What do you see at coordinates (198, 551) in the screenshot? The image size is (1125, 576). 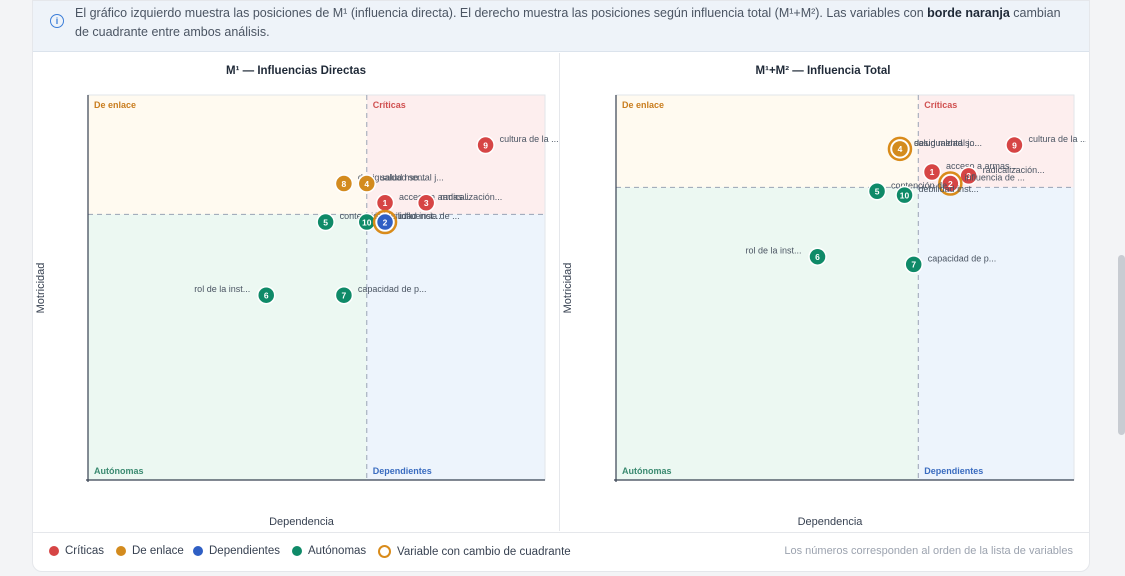 I see `legend-dot-dependientes` at bounding box center [198, 551].